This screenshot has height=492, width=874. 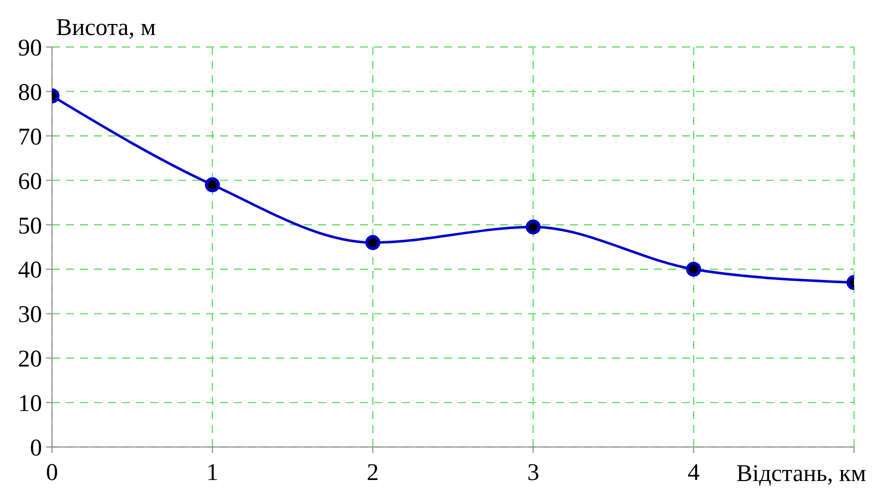 What do you see at coordinates (52, 473) in the screenshot?
I see `x-tick-label: 0` at bounding box center [52, 473].